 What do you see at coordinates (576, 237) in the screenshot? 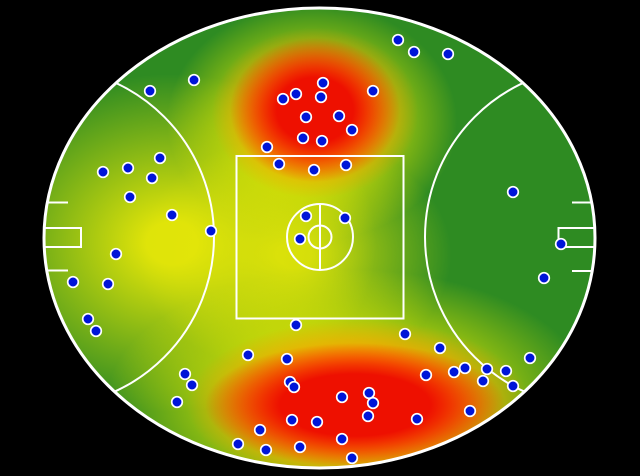
I see `right-goal-square` at bounding box center [576, 237].